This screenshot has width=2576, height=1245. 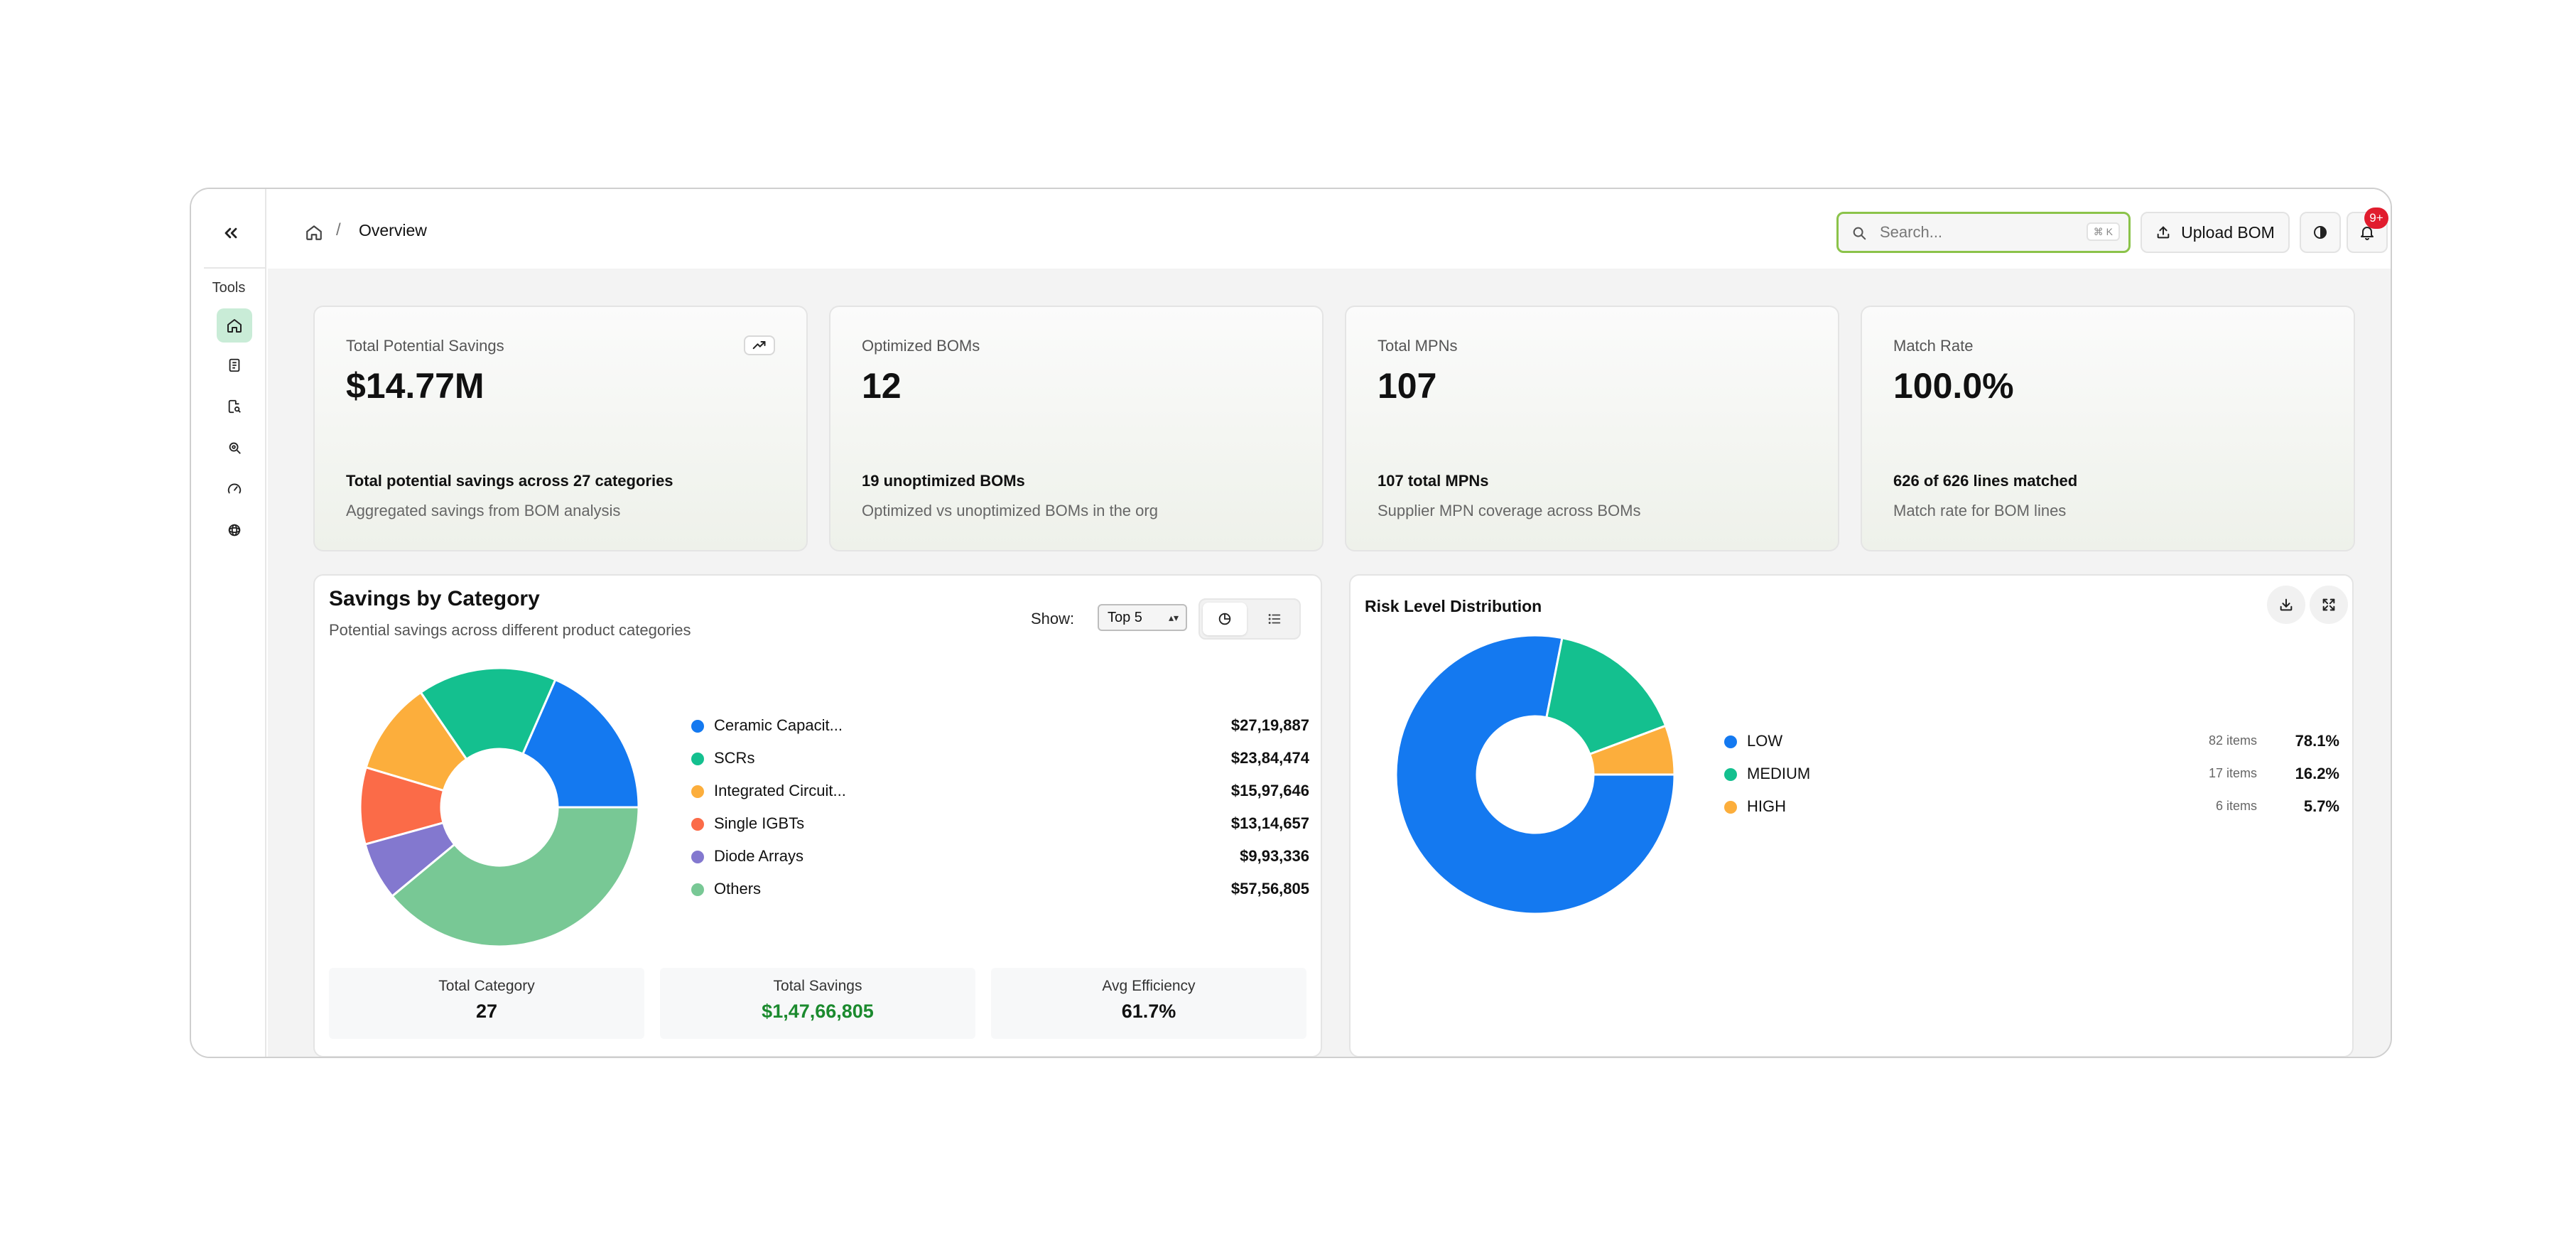 I want to click on summary-label: Avg Efficiency, so click(x=1149, y=986).